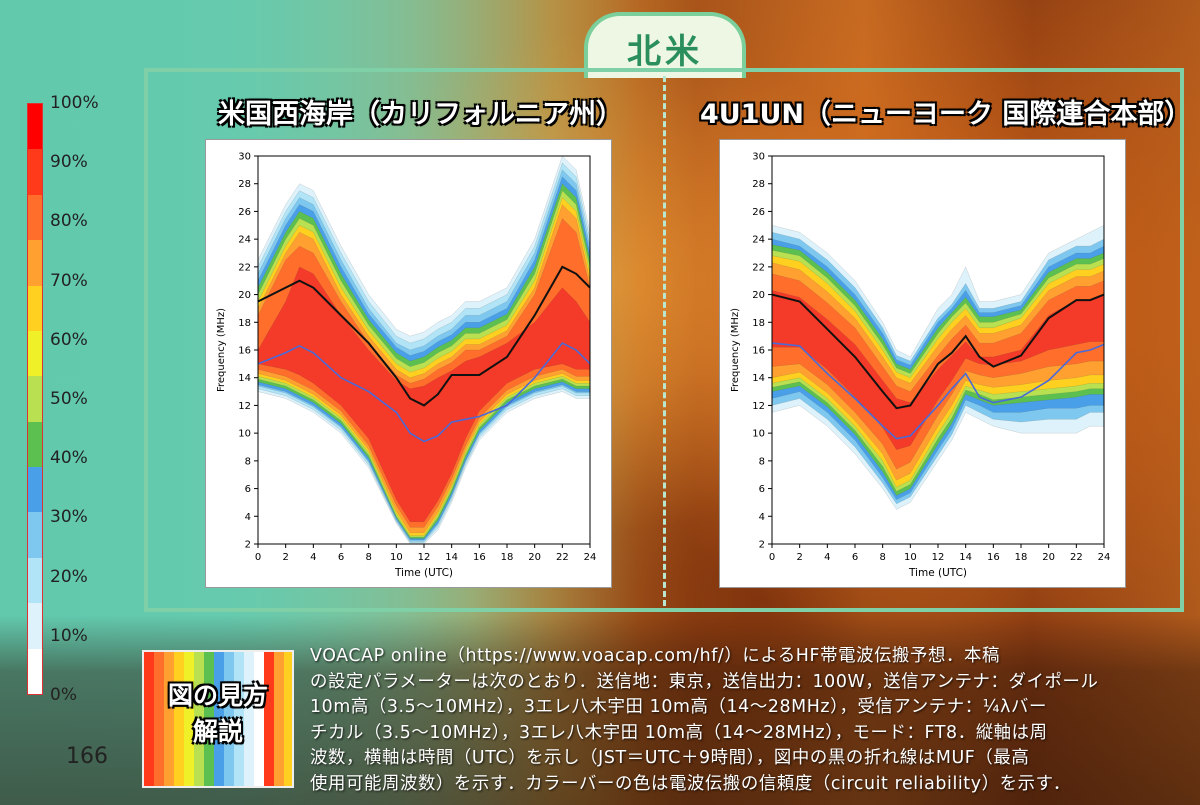 The height and width of the screenshot is (805, 1200). I want to click on y-tick-label: 4, so click(762, 517).